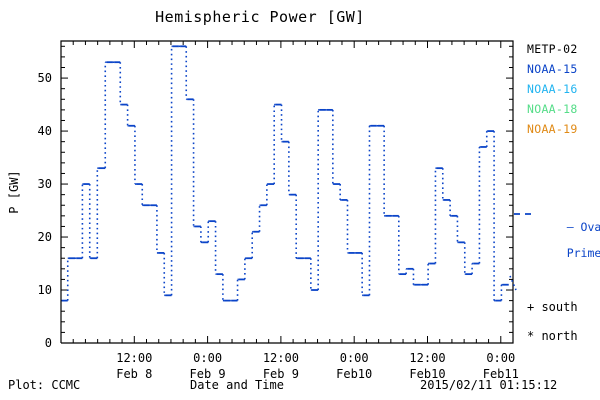 Image resolution: width=600 pixels, height=400 pixels. Describe the element at coordinates (44, 385) in the screenshot. I see `plot-credit: Plot: CCMC` at that location.